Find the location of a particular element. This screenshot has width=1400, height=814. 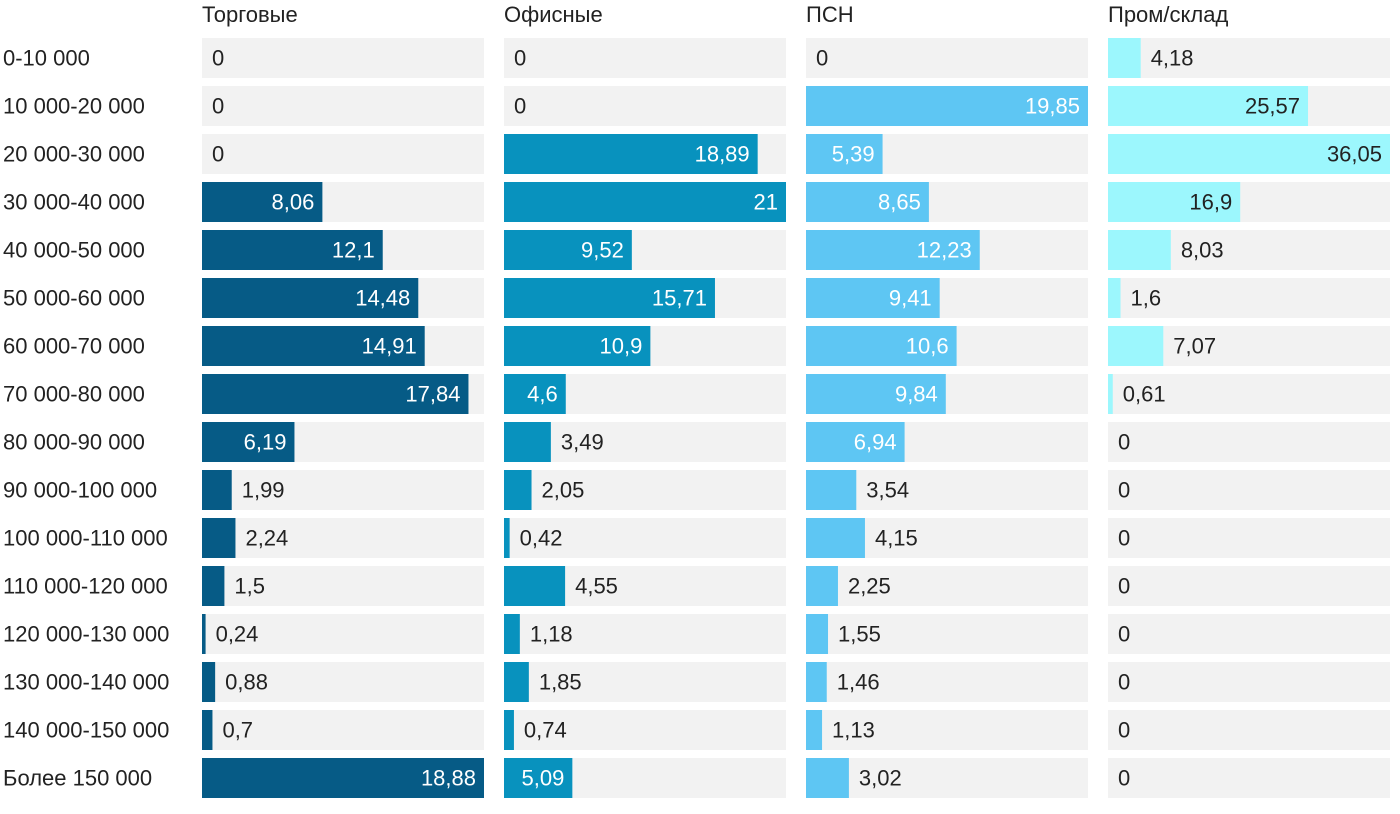

data-label: 17,84 is located at coordinates (432, 394).